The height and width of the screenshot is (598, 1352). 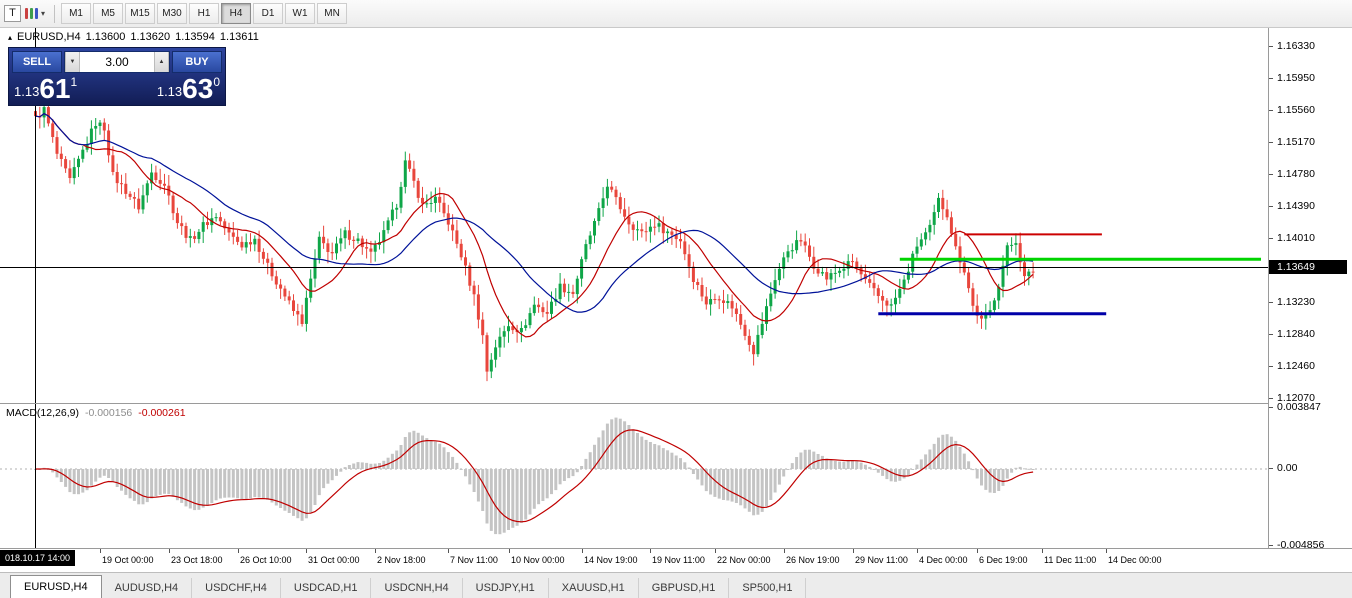 I want to click on chart-tab-usdcnh-h4: USDCNH,H4, so click(x=417, y=588).